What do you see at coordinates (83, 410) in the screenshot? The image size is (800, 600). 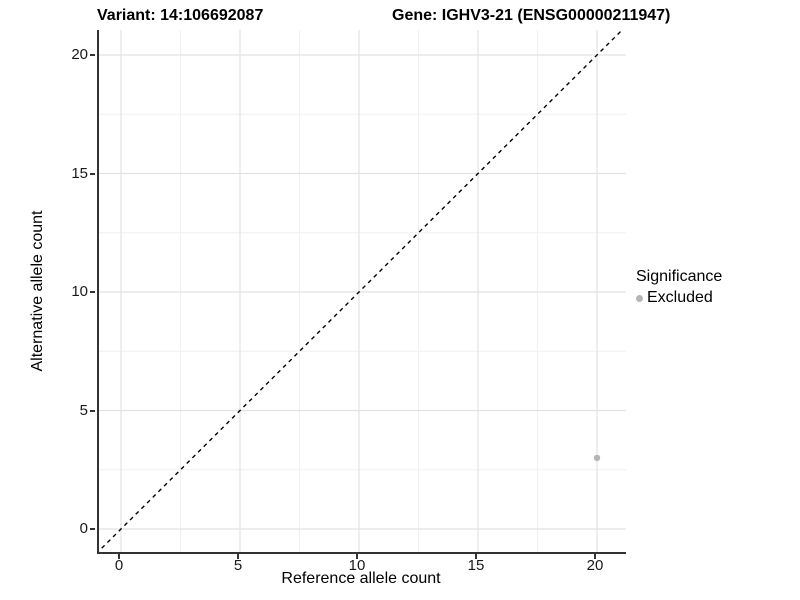 I see `y-tick-label: 5` at bounding box center [83, 410].